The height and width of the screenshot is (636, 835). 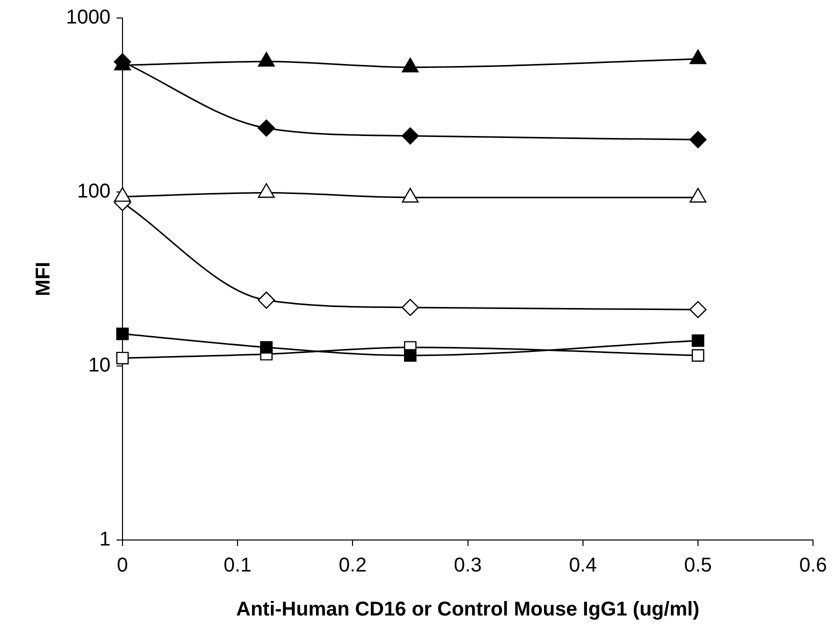 What do you see at coordinates (813, 565) in the screenshot?
I see `x-tick-label: 0.6` at bounding box center [813, 565].